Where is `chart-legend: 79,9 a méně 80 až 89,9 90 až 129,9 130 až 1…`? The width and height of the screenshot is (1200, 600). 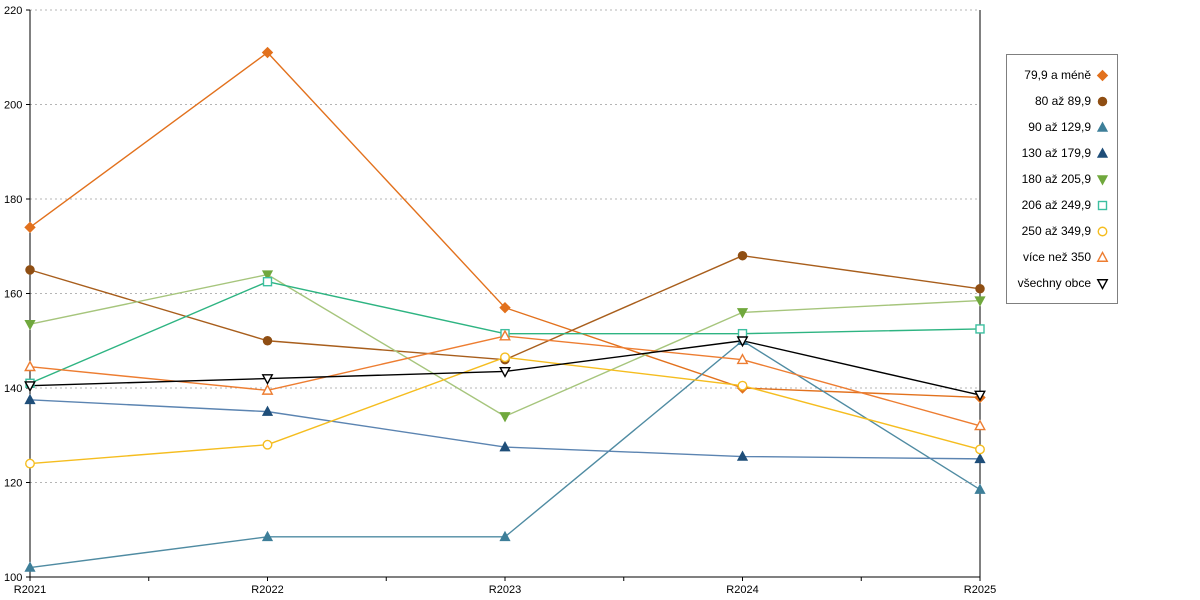
chart-legend: 79,9 a méně 80 až 89,9 90 až 129,9 130 až 1… is located at coordinates (1062, 179).